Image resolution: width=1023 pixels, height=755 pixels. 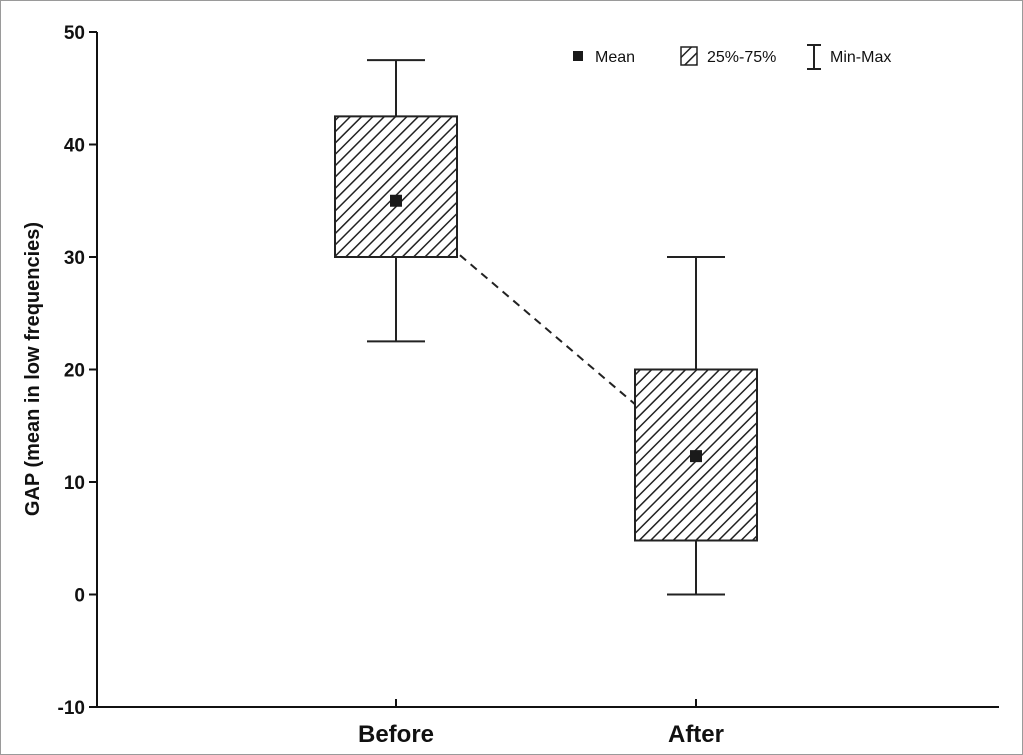 What do you see at coordinates (741, 57) in the screenshot?
I see `legend-box-label: 25%-75%` at bounding box center [741, 57].